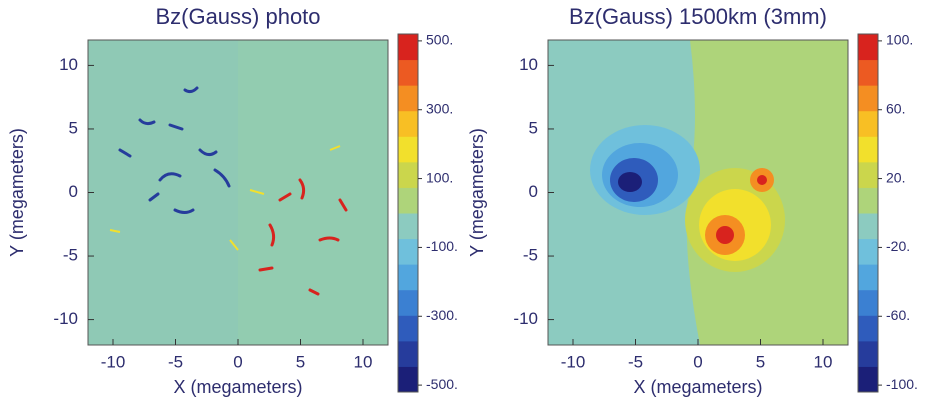  What do you see at coordinates (898, 246) in the screenshot?
I see `colorbar-tick-label: -20.` at bounding box center [898, 246].